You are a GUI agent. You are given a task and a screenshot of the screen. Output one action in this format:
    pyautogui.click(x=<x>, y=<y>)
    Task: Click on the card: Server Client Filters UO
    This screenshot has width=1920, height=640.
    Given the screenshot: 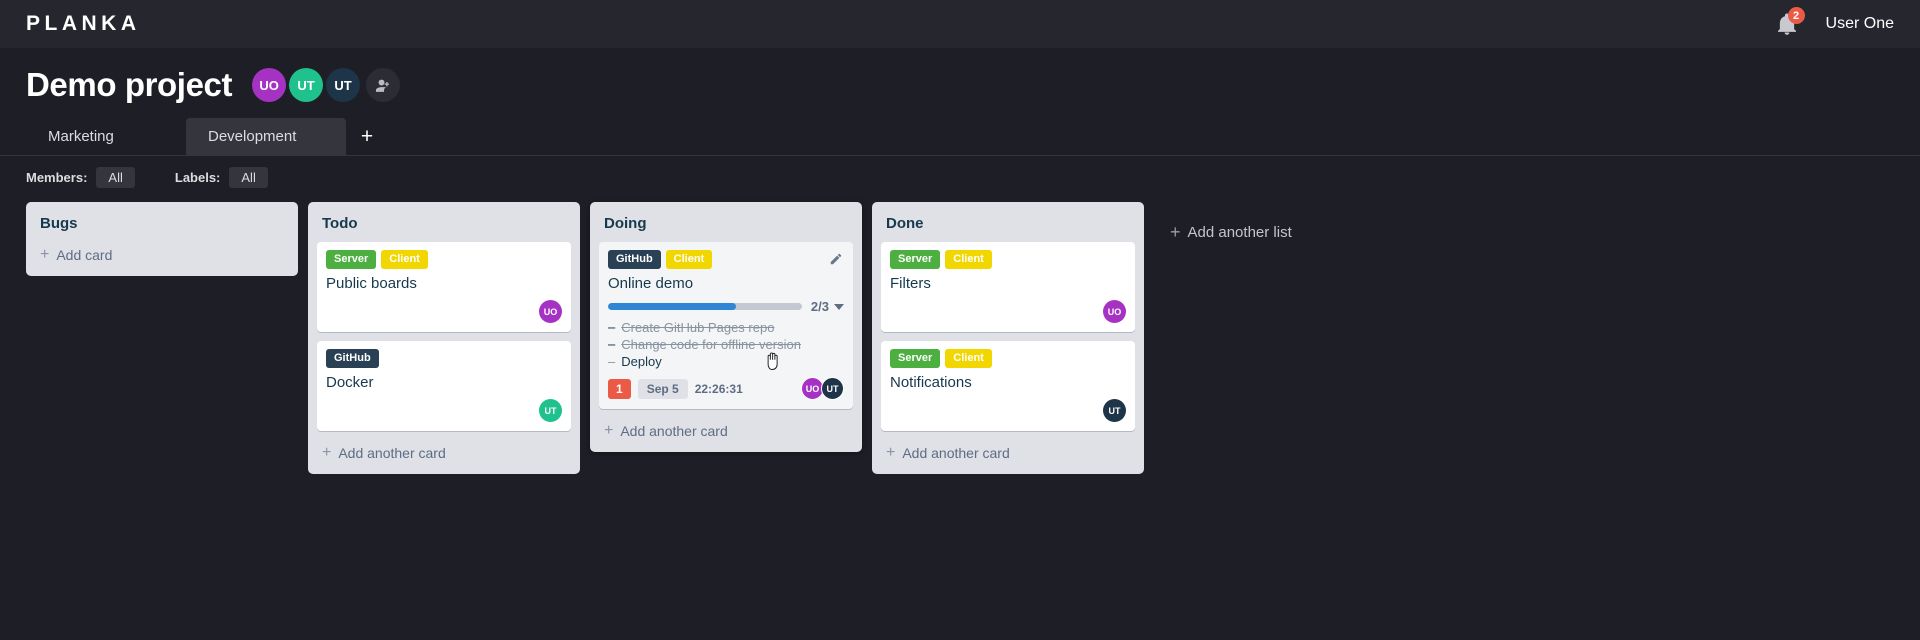 What is the action you would take?
    pyautogui.click(x=1008, y=287)
    